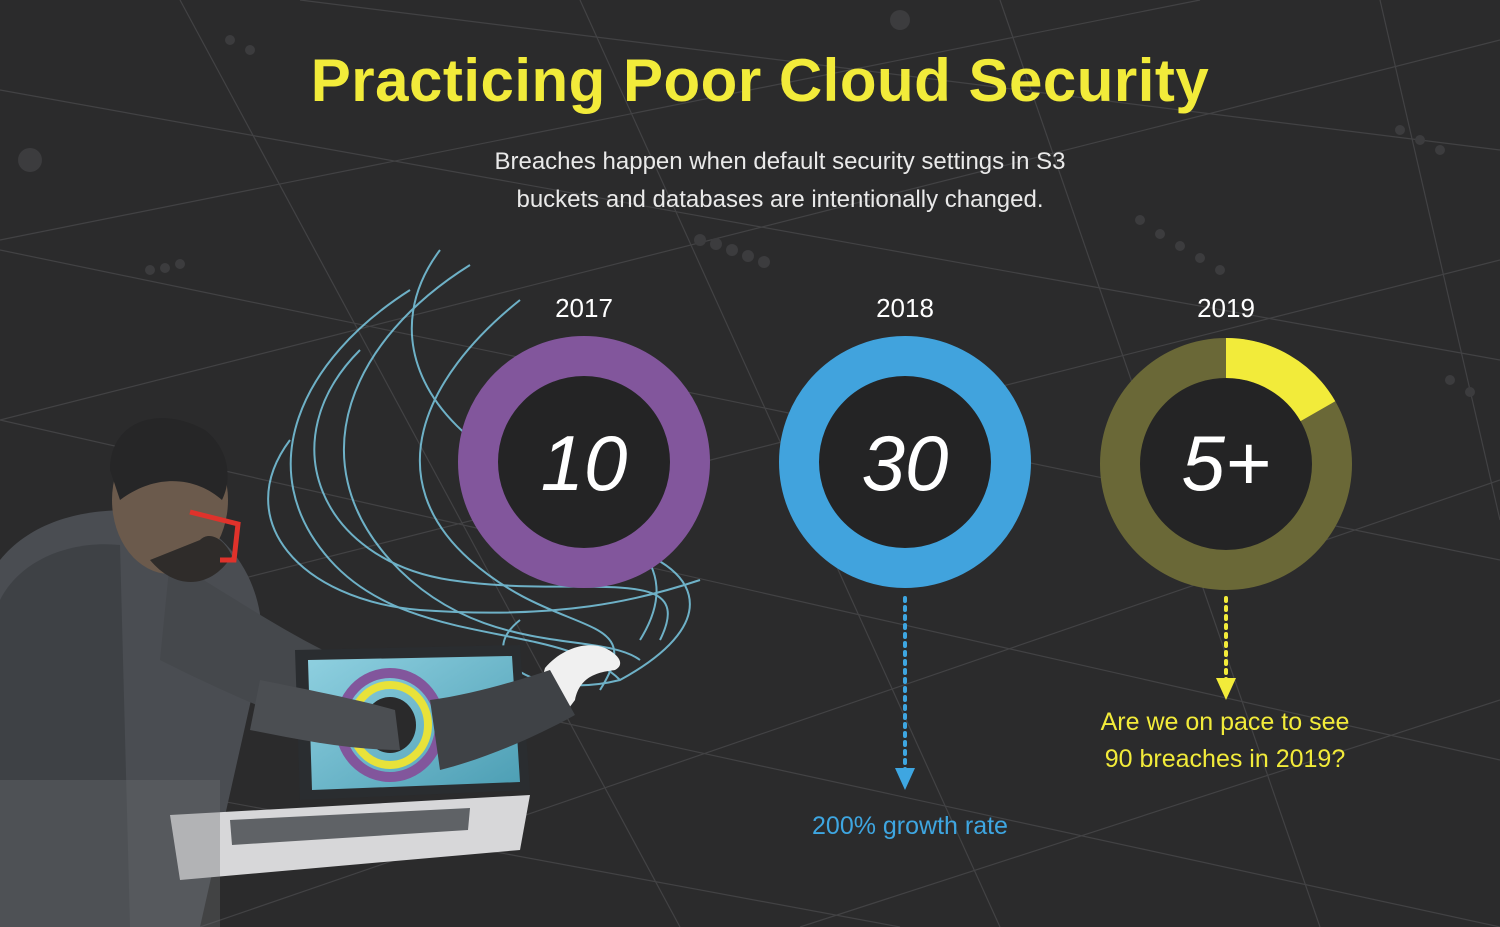  I want to click on ring-2017-inner-disc, so click(584, 462).